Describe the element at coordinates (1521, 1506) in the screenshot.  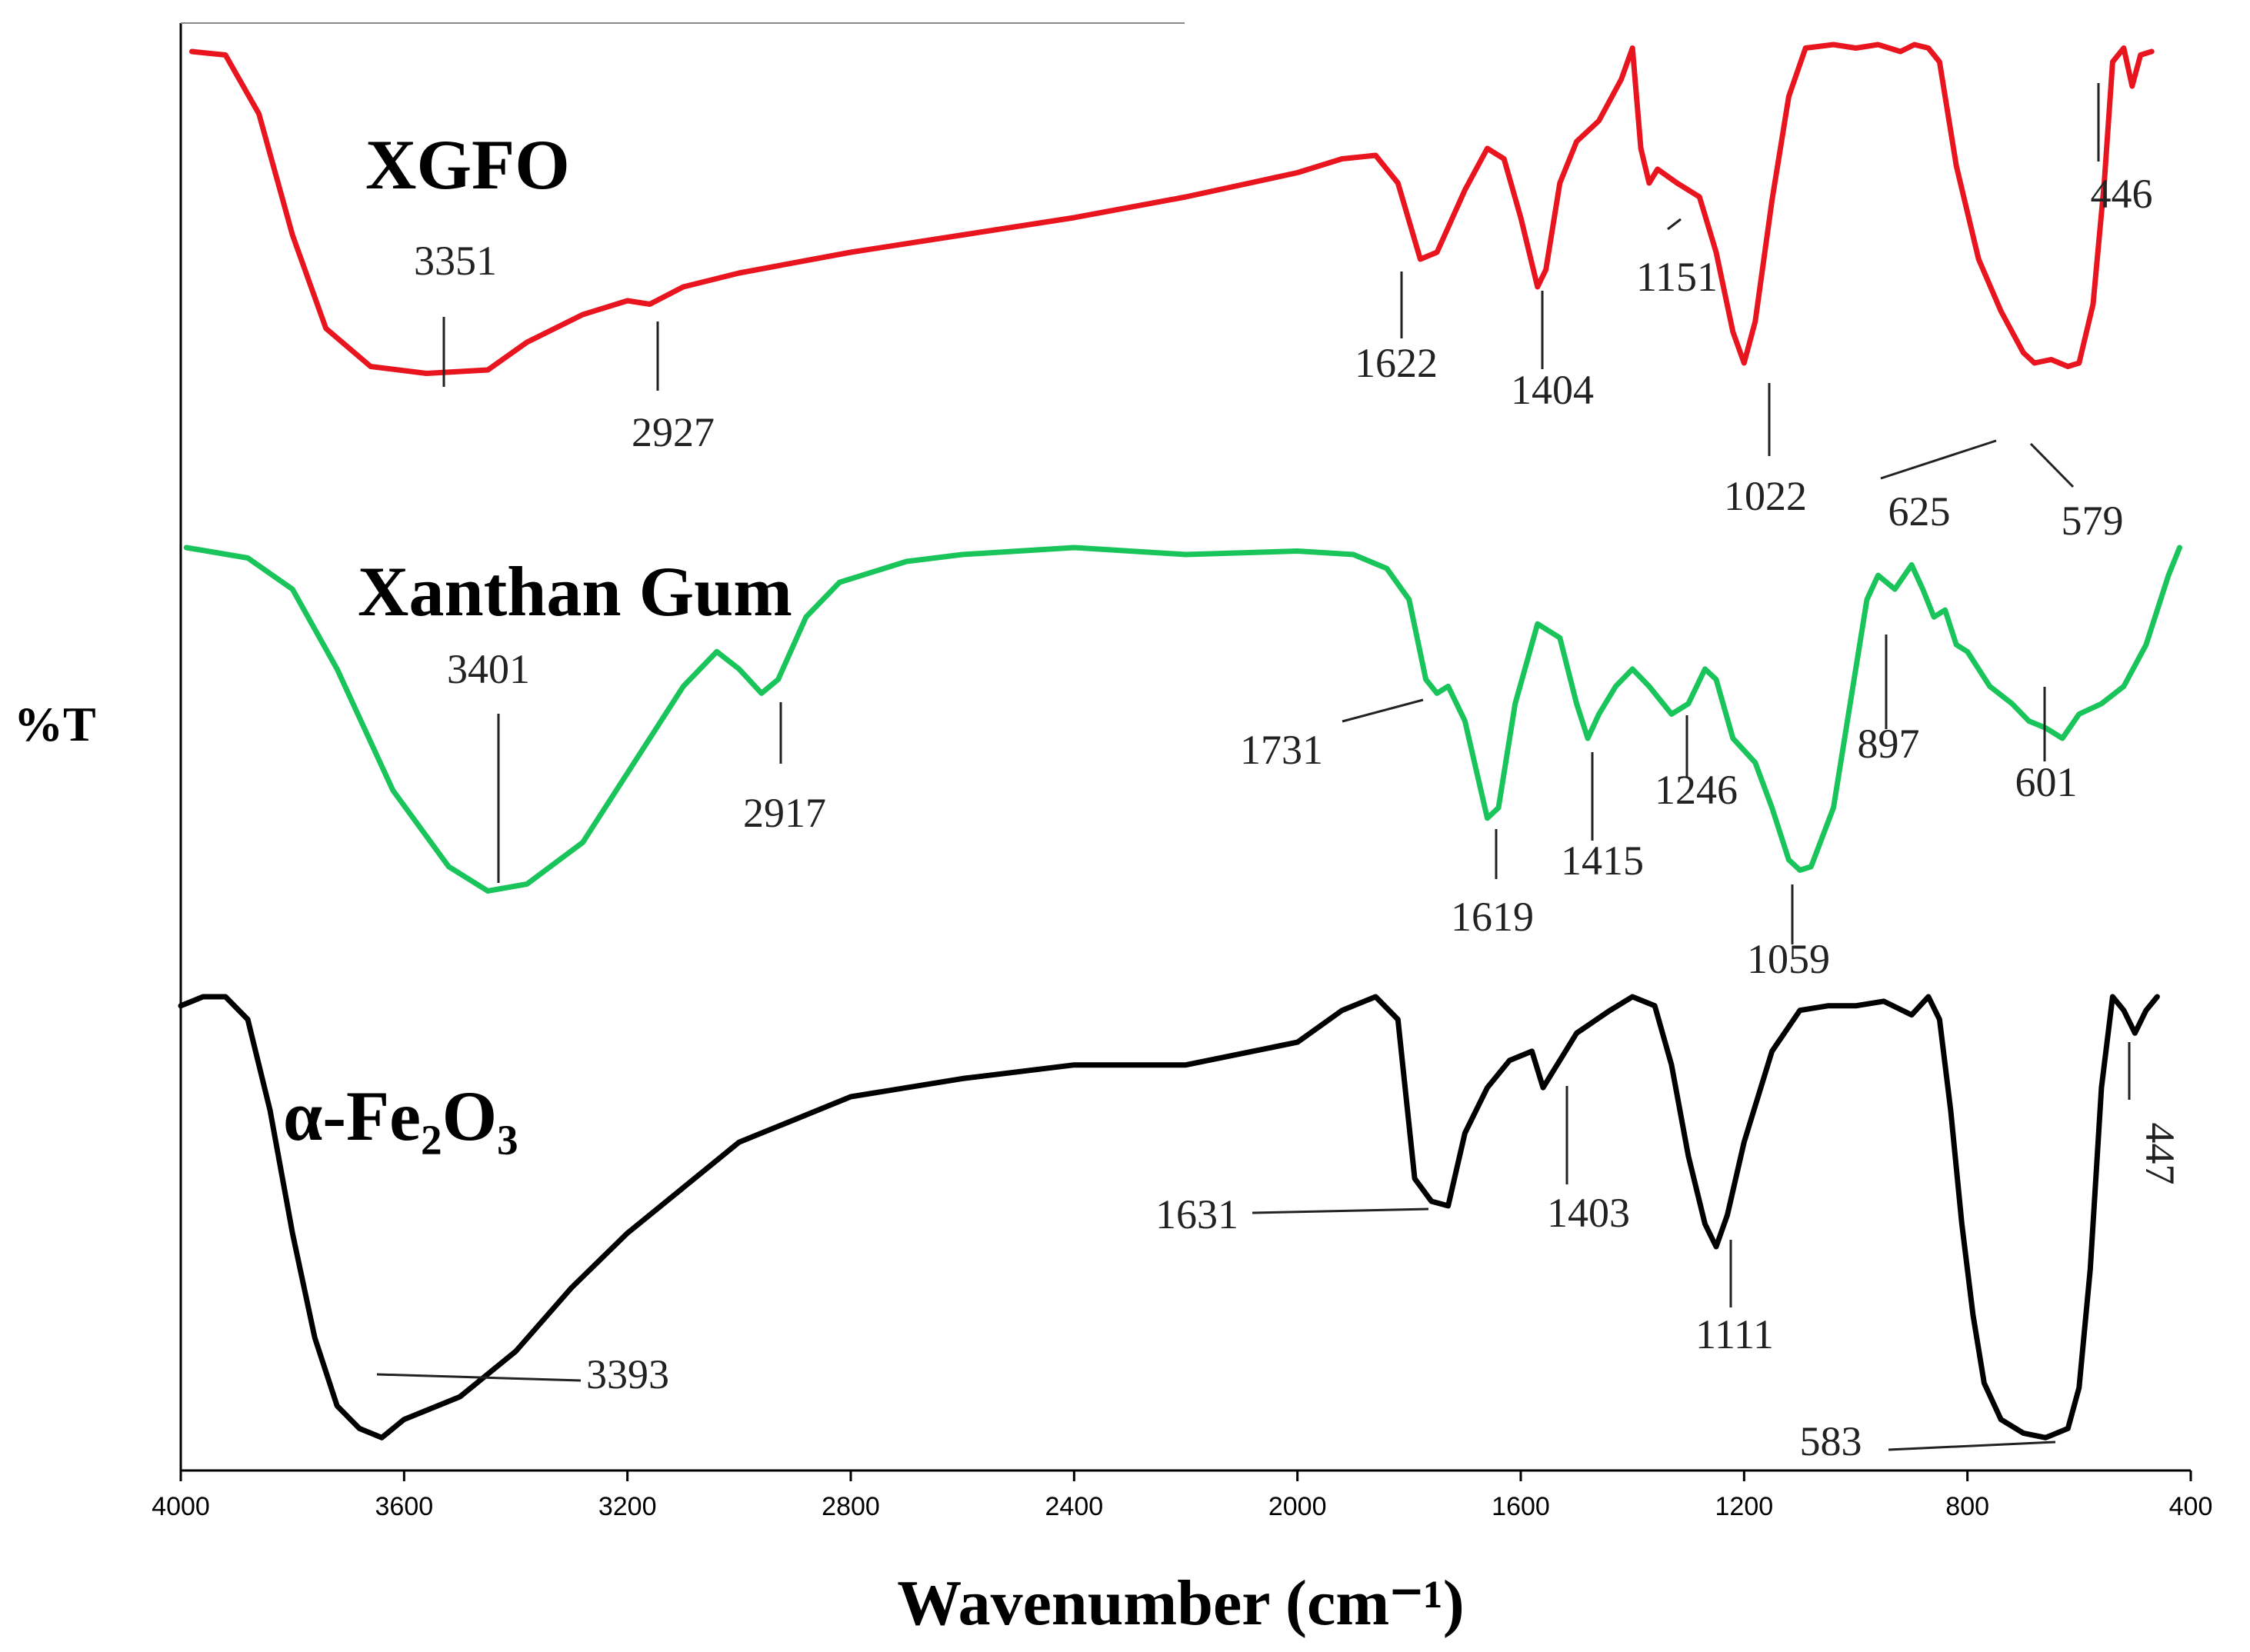
I see `x-tick-label: 1600` at that location.